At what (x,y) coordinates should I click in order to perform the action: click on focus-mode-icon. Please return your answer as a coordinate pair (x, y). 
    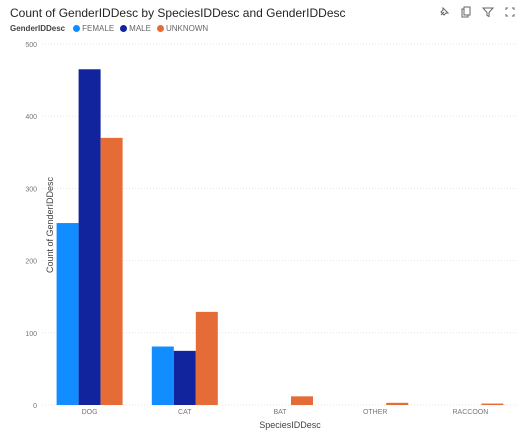
    Looking at the image, I should click on (510, 13).